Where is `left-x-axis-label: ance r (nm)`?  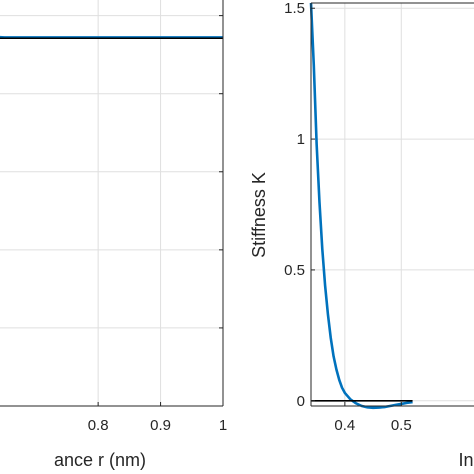 left-x-axis-label: ance r (nm) is located at coordinates (100, 460).